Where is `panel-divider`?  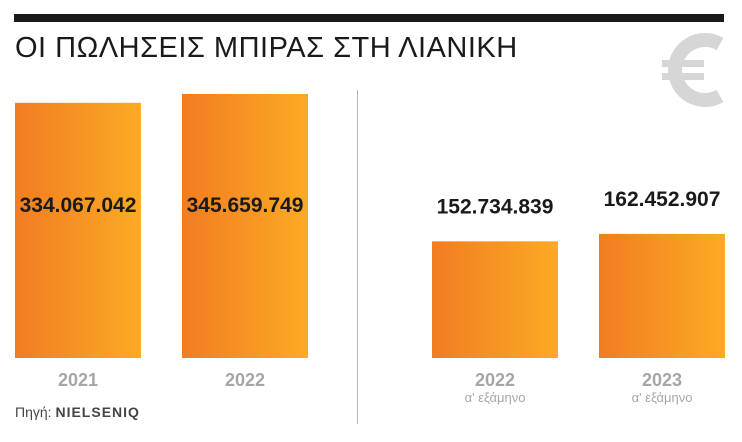 panel-divider is located at coordinates (357, 257).